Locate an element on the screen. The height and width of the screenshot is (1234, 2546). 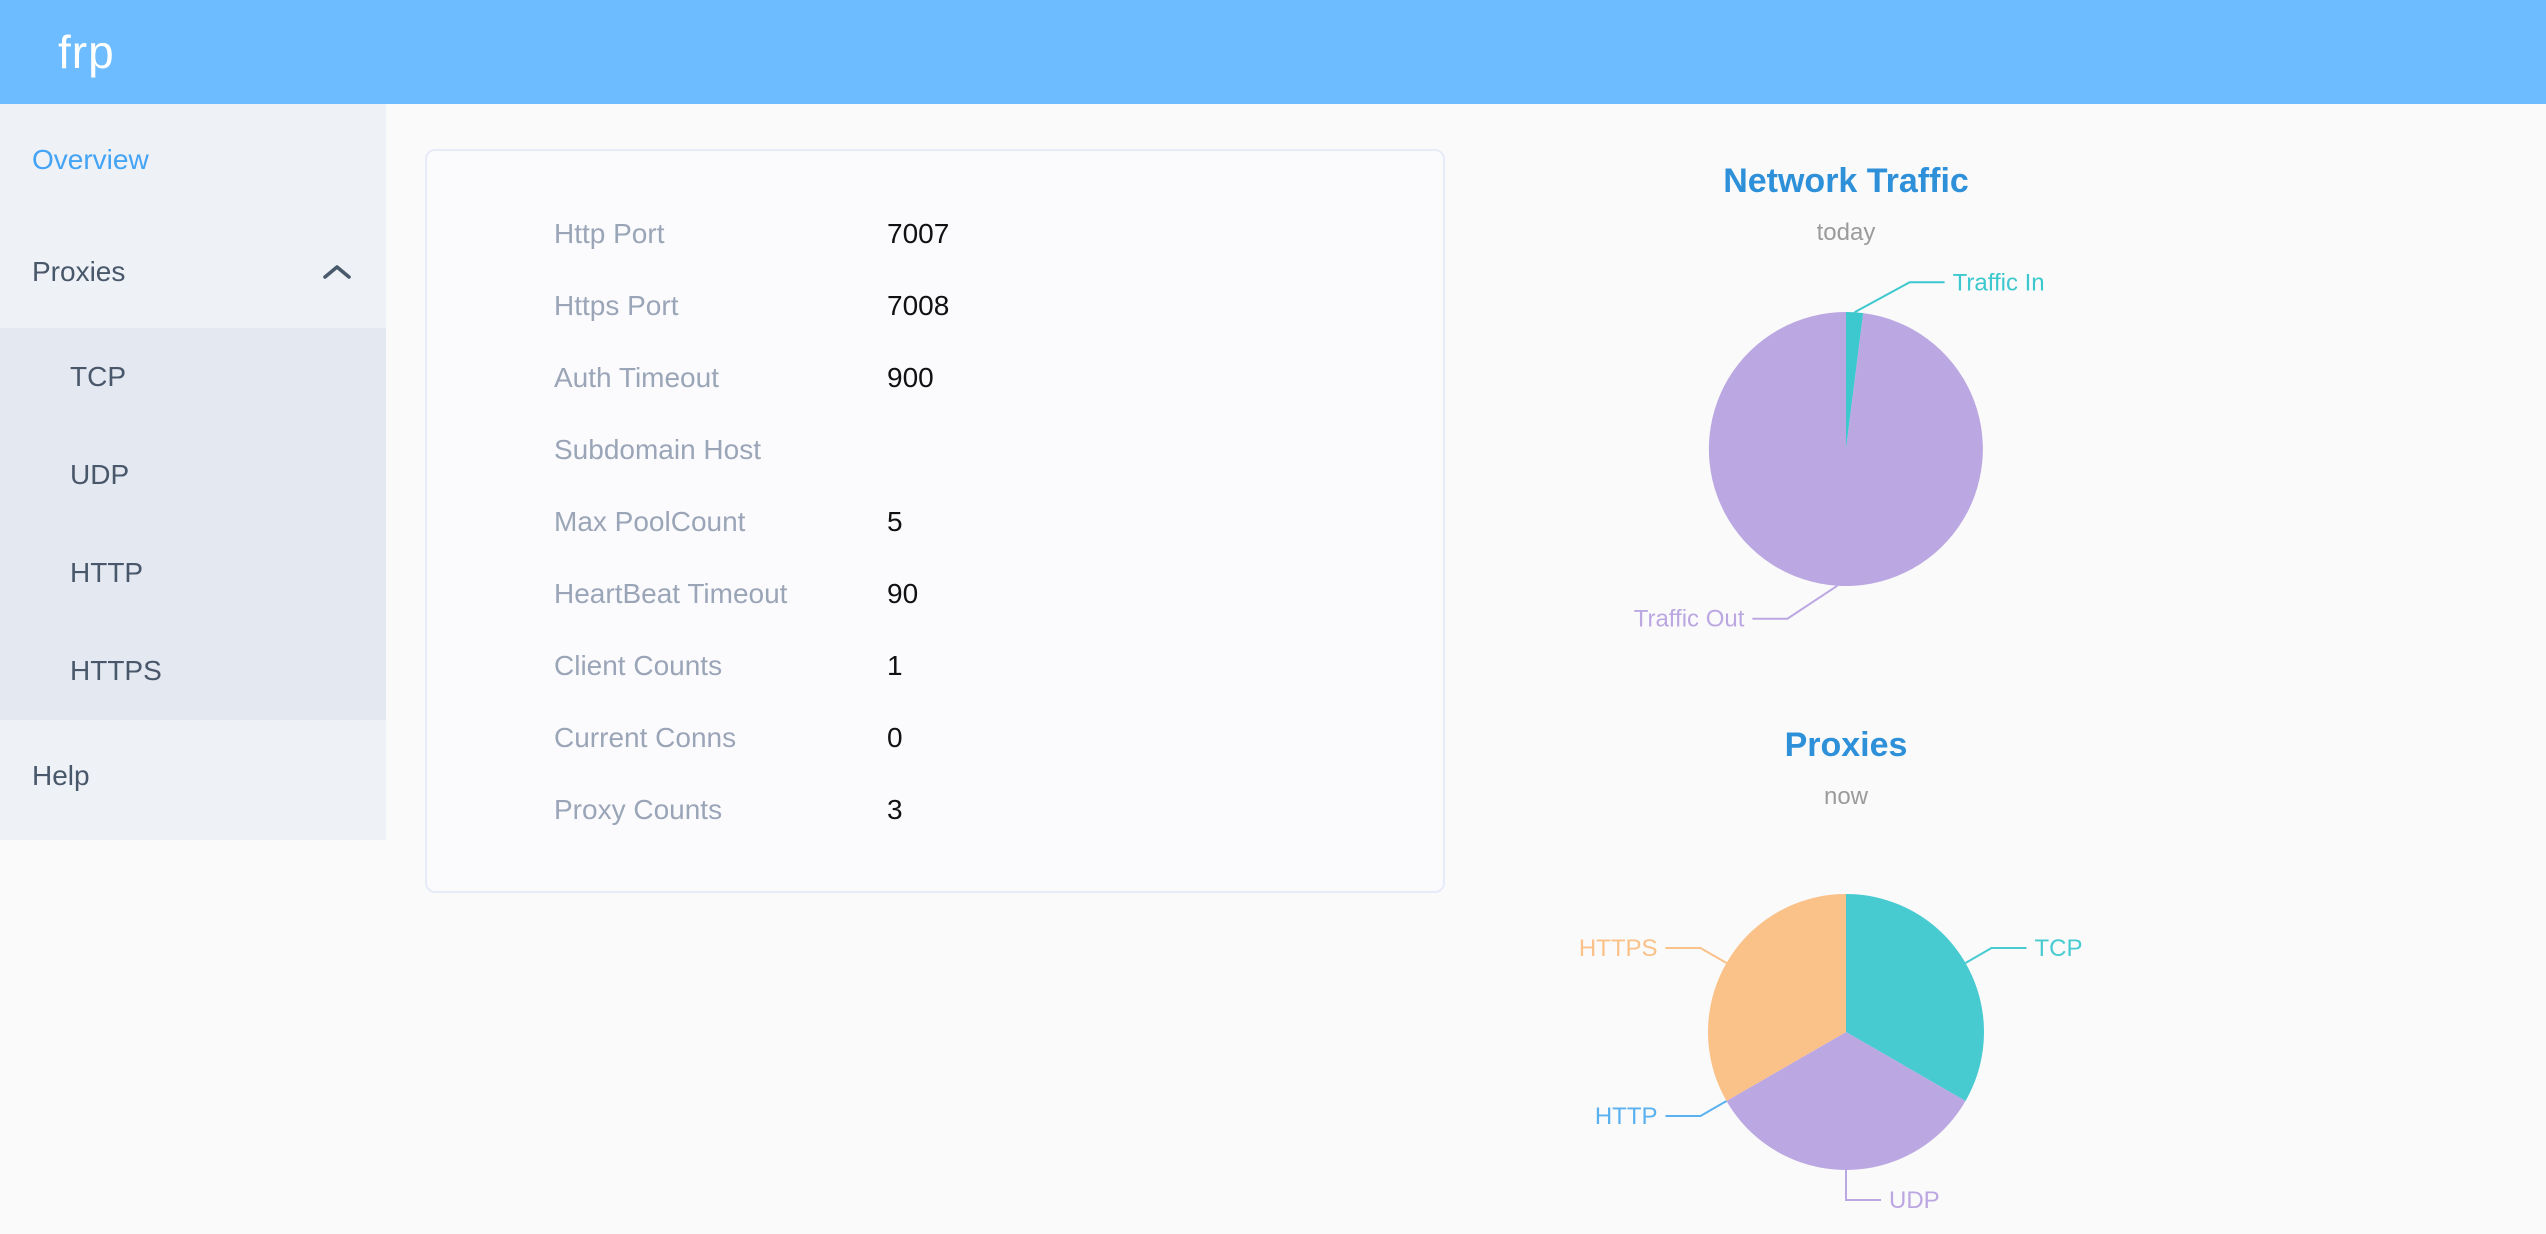
config-label: Https Port is located at coordinates (616, 305).